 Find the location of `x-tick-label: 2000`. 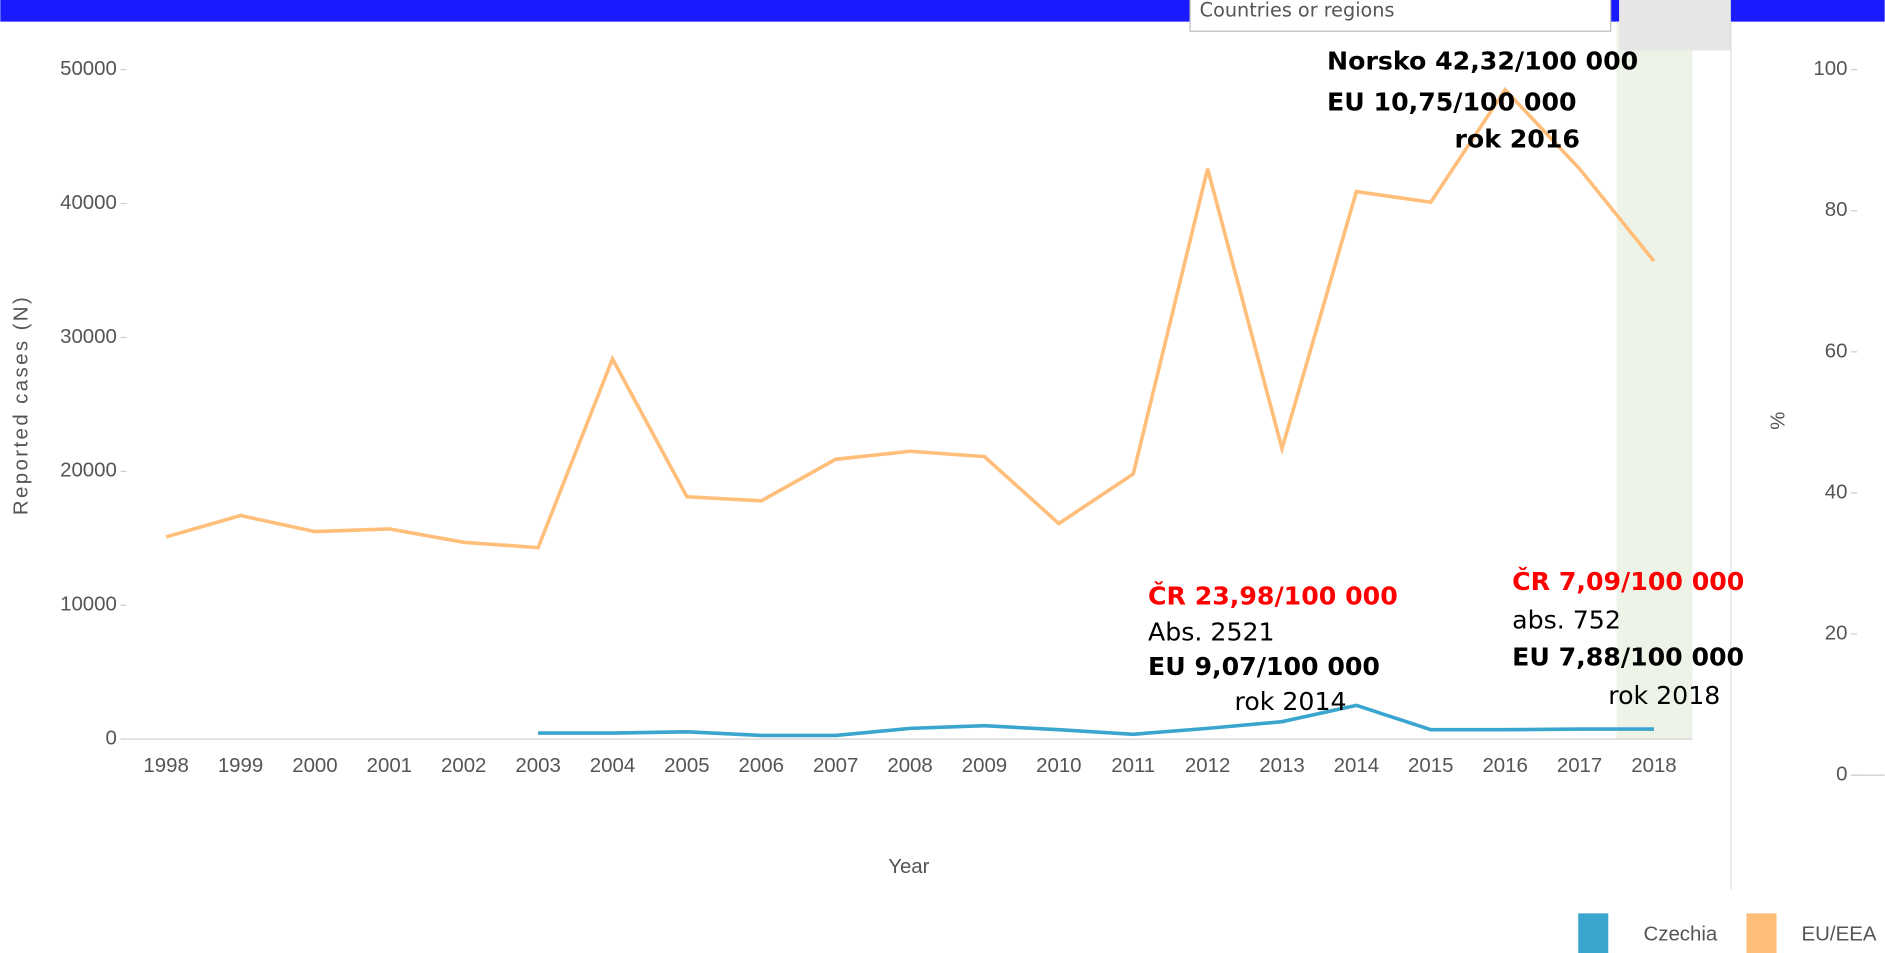

x-tick-label: 2000 is located at coordinates (314, 766).